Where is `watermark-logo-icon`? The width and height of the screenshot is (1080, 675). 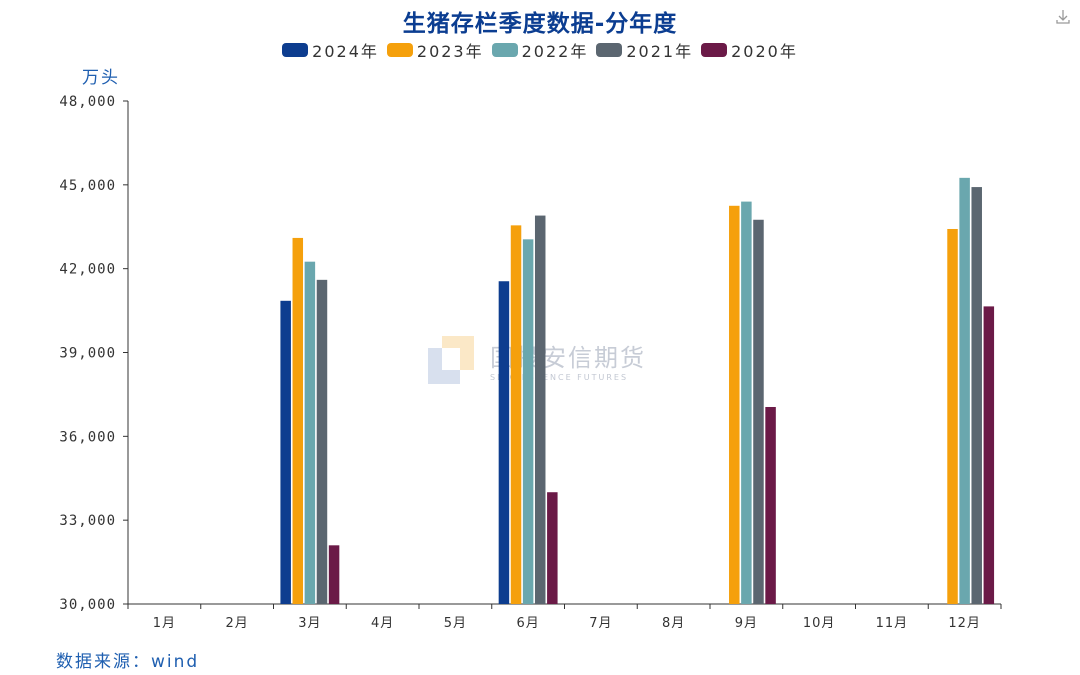
watermark-logo-icon is located at coordinates (452, 363).